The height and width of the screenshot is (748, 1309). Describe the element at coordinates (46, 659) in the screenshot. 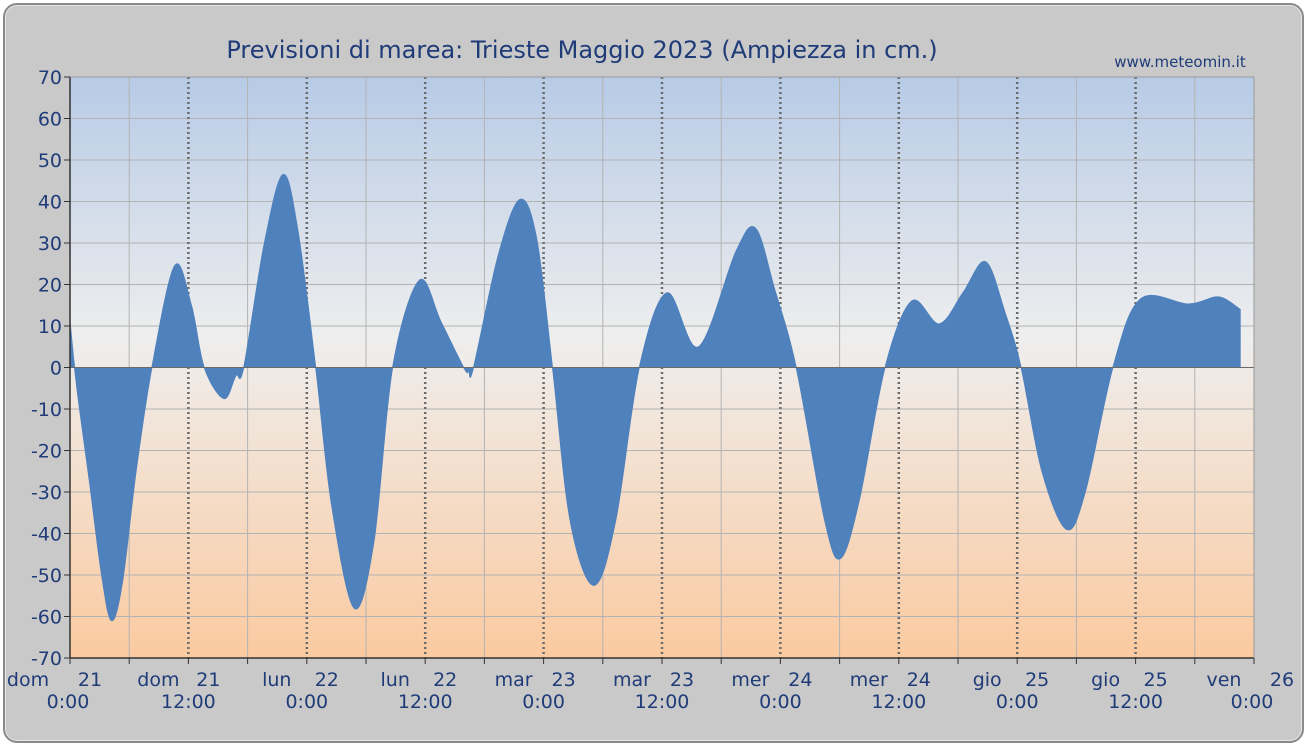

I see `y-tick-label: -70` at that location.